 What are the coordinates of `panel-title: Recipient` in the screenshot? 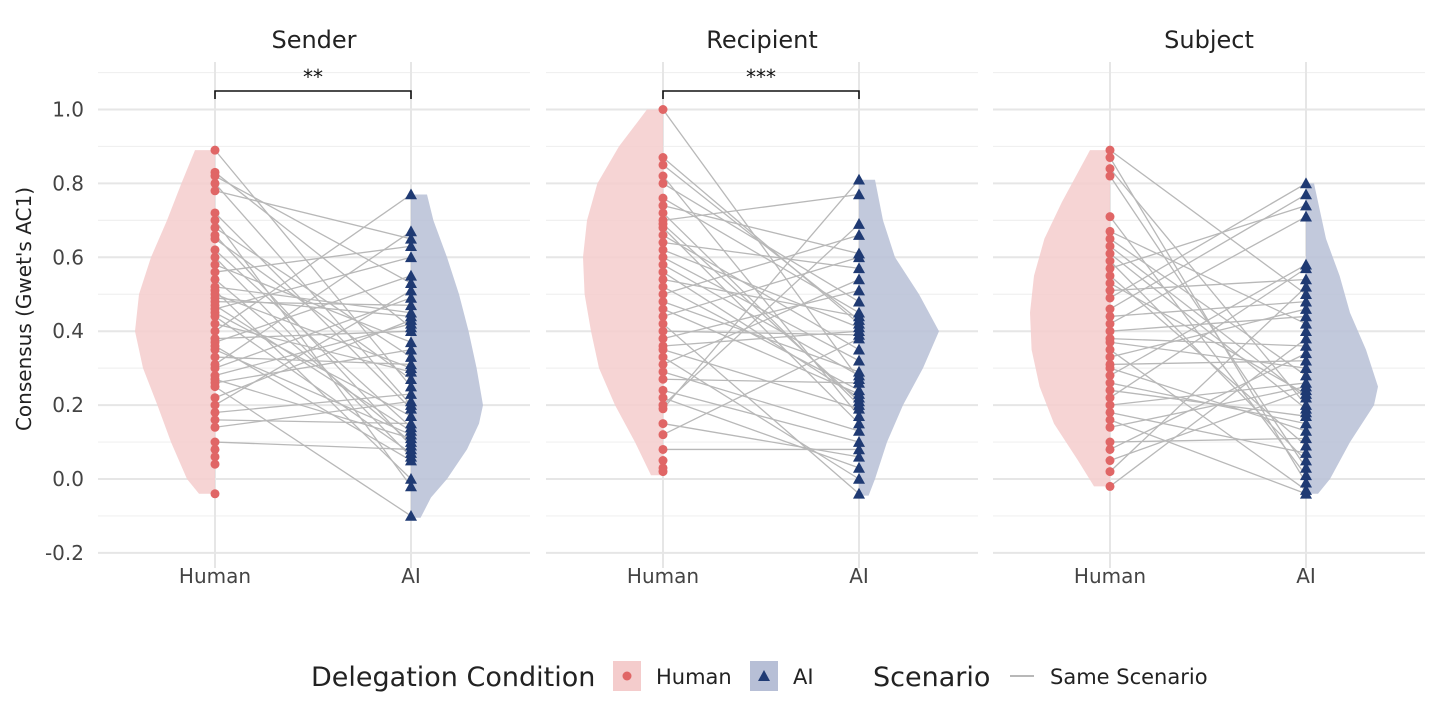 It's located at (762, 40).